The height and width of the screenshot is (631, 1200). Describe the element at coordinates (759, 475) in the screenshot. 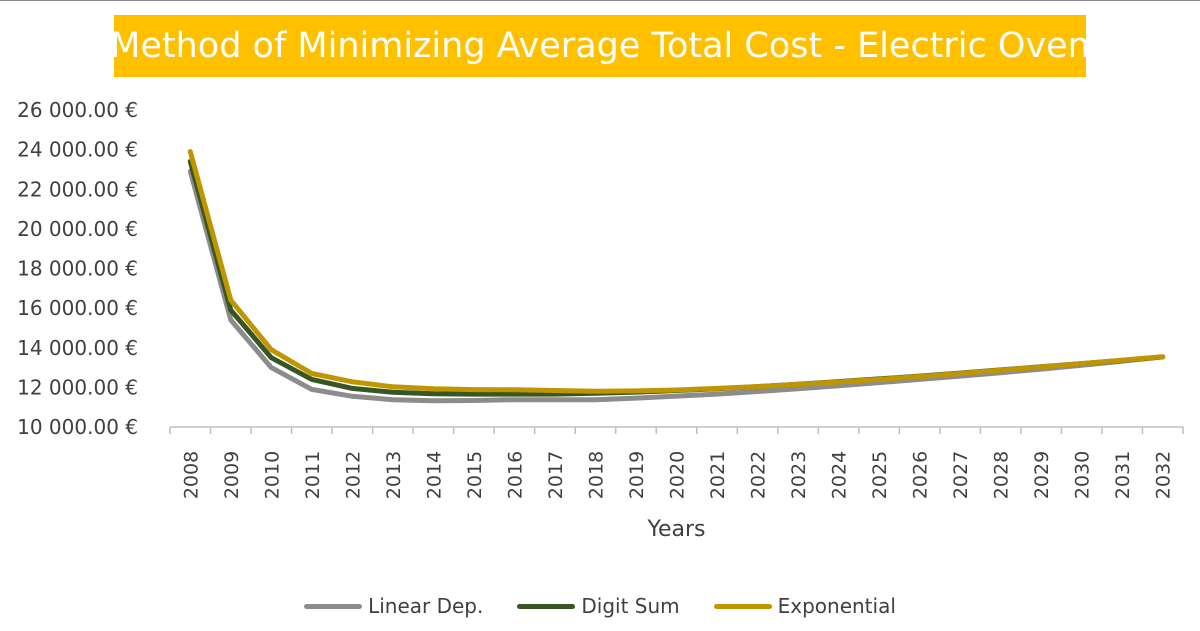

I see `x-tick-label: 2022` at that location.